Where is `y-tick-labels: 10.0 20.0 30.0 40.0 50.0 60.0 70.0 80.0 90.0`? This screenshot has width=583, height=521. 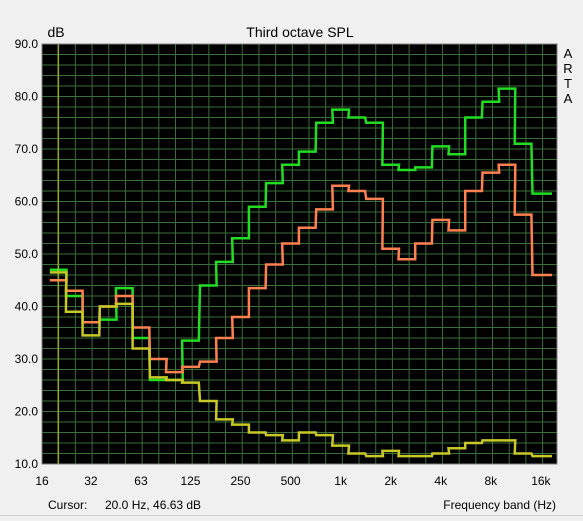
y-tick-labels: 10.0 20.0 30.0 40.0 50.0 60.0 70.0 80.0 90.0 is located at coordinates (27, 254).